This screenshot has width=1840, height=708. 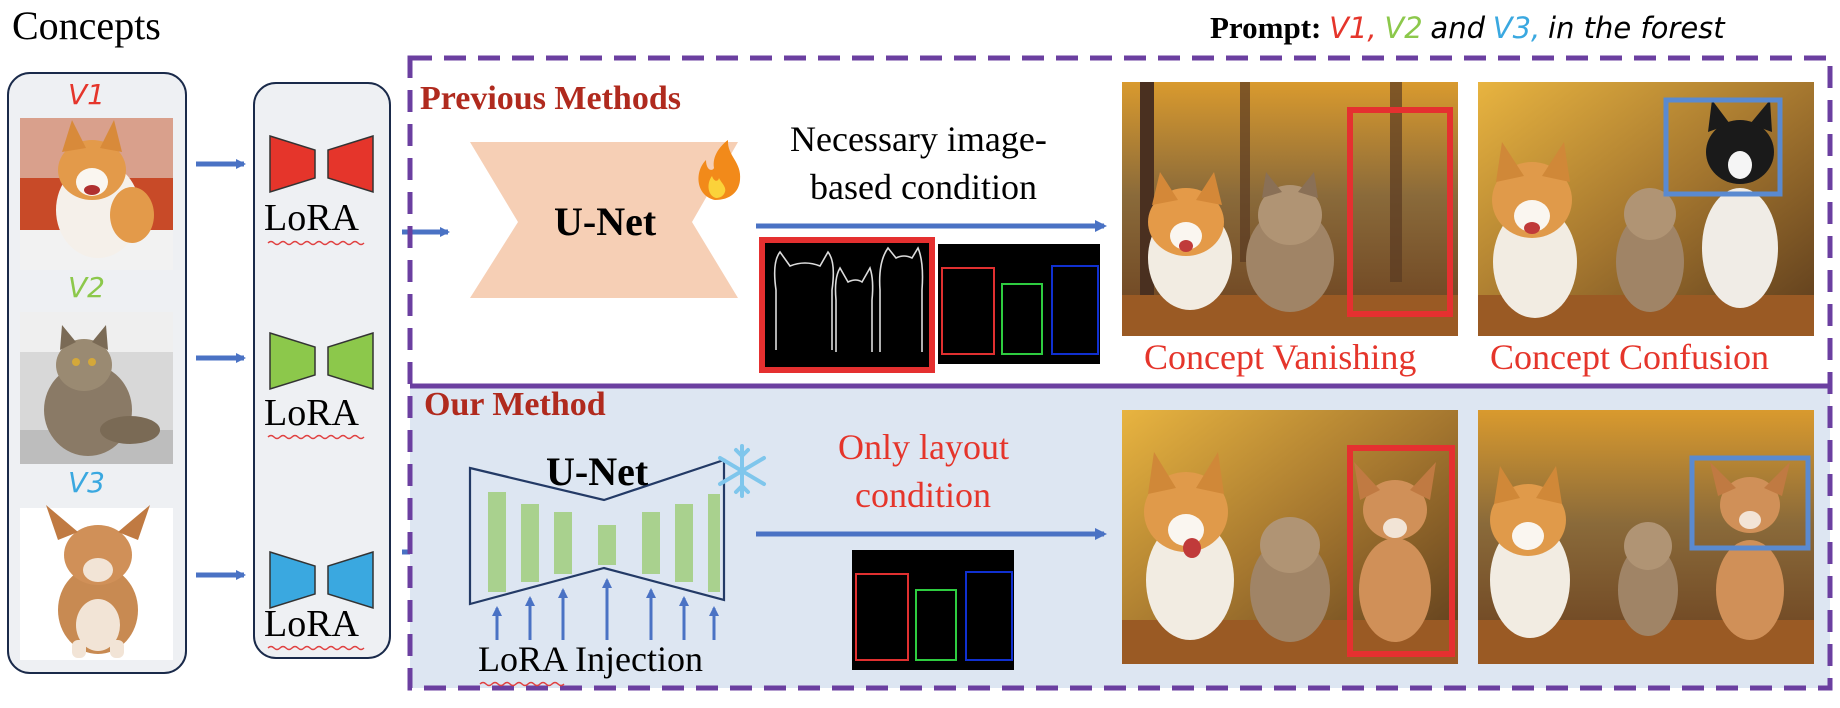 What do you see at coordinates (1019, 304) in the screenshot?
I see `box-condition-image-previous` at bounding box center [1019, 304].